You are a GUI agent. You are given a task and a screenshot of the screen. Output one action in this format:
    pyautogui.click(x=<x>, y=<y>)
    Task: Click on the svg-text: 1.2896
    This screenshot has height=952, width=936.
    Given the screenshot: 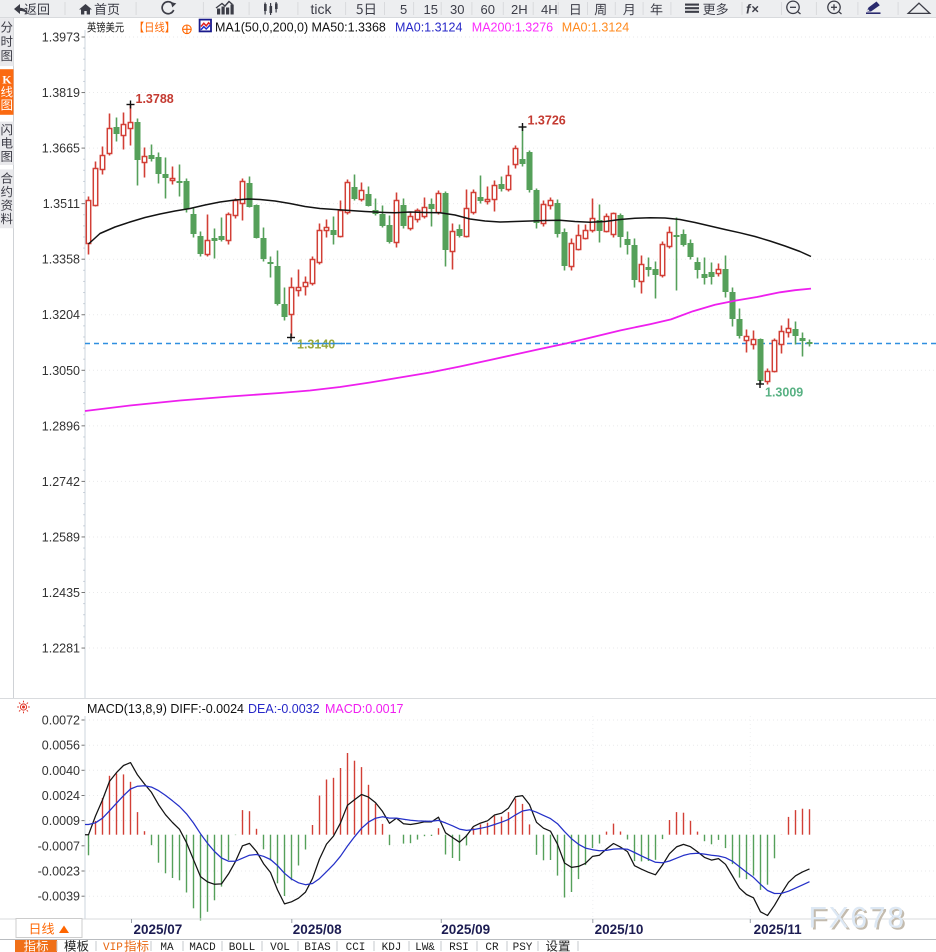 What is the action you would take?
    pyautogui.click(x=61, y=426)
    